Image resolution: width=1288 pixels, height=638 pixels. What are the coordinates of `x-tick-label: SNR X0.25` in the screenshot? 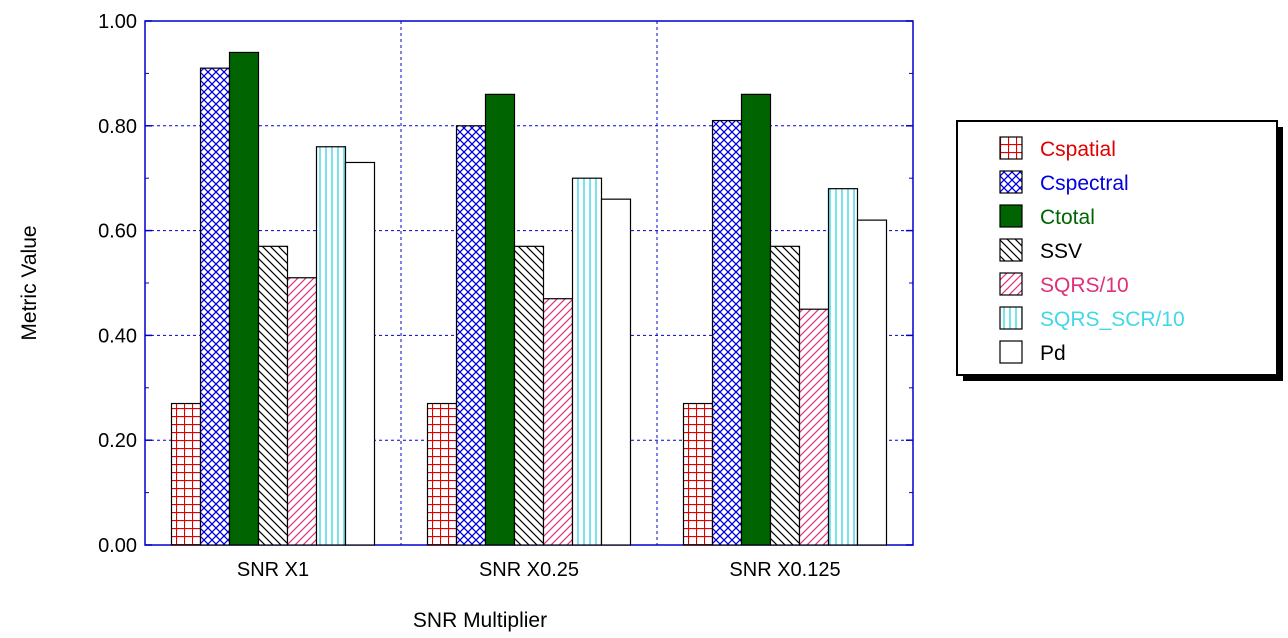 It's located at (529, 570).